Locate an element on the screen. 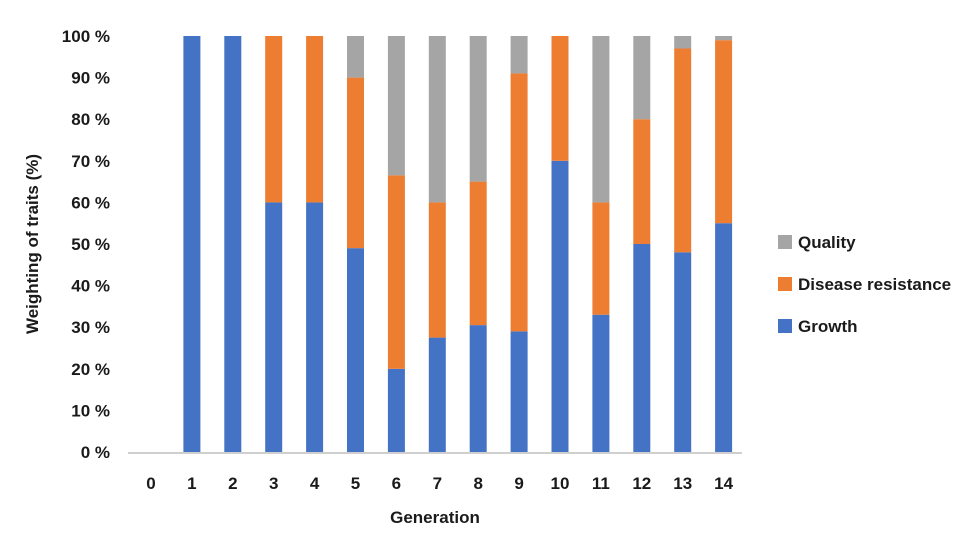 The height and width of the screenshot is (539, 980). x-tick-label: 3 is located at coordinates (273, 483).